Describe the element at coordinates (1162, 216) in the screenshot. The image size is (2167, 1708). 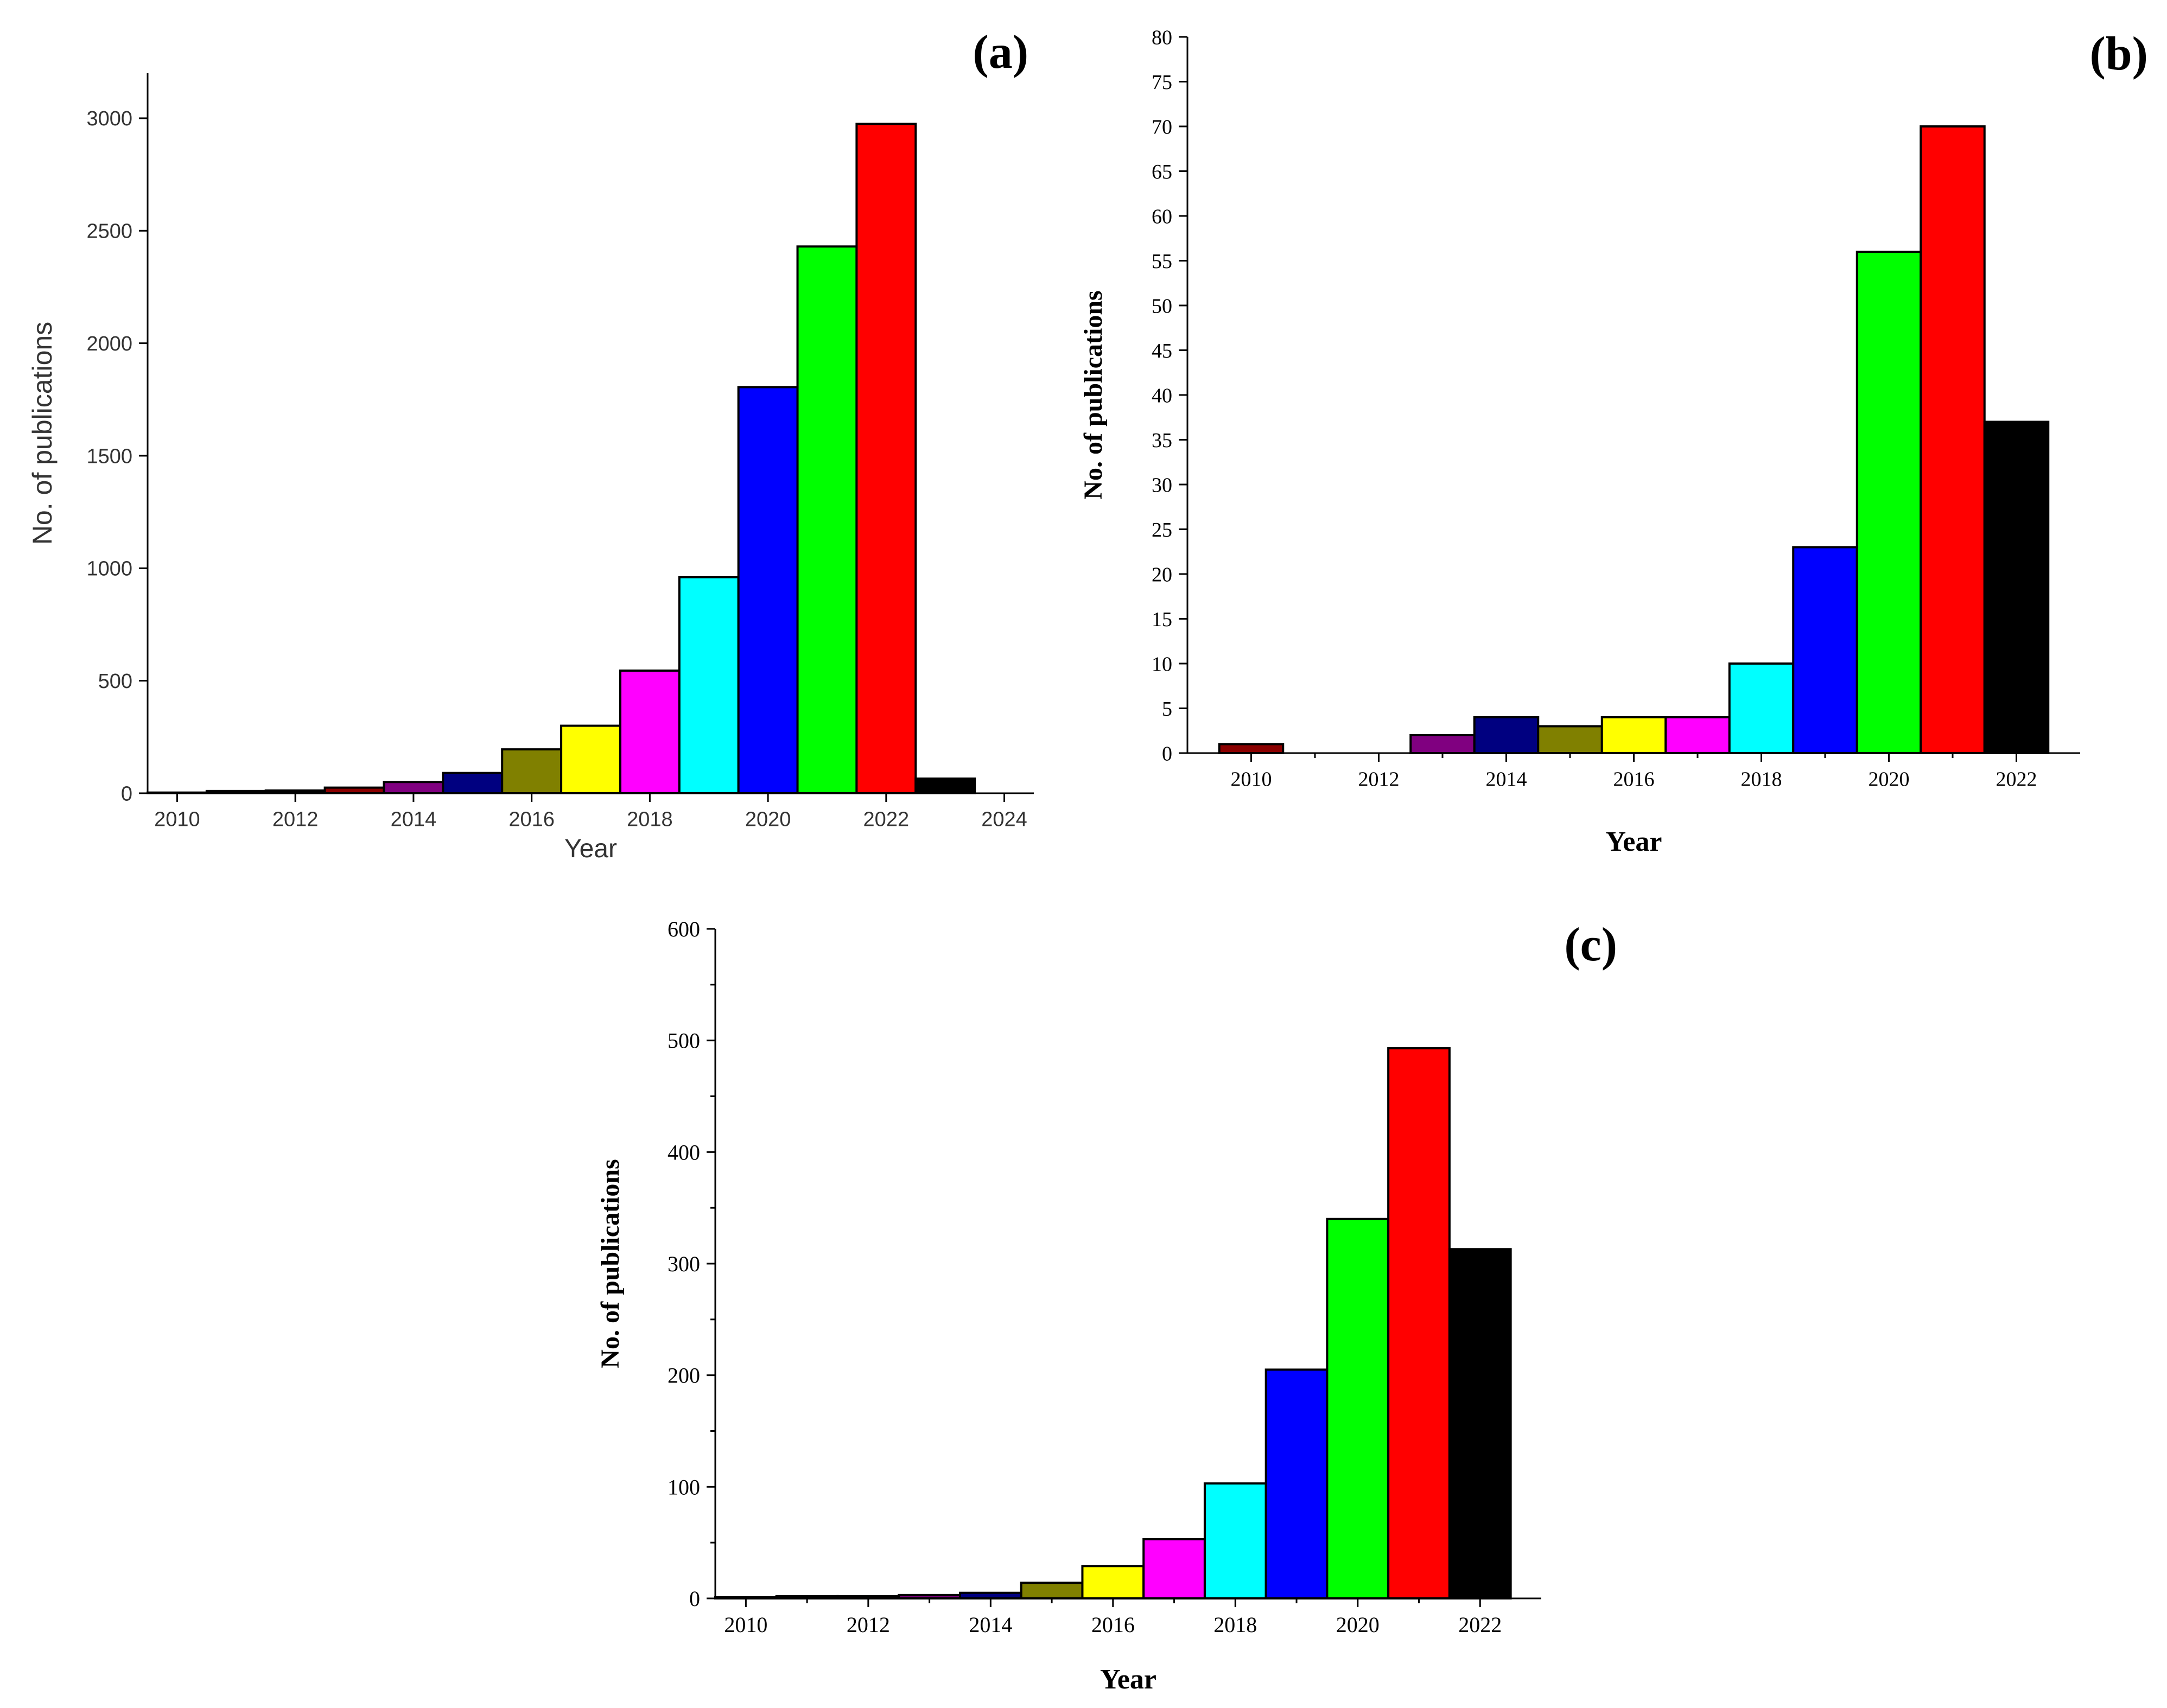
I see `y-tick-label-b: 60` at that location.